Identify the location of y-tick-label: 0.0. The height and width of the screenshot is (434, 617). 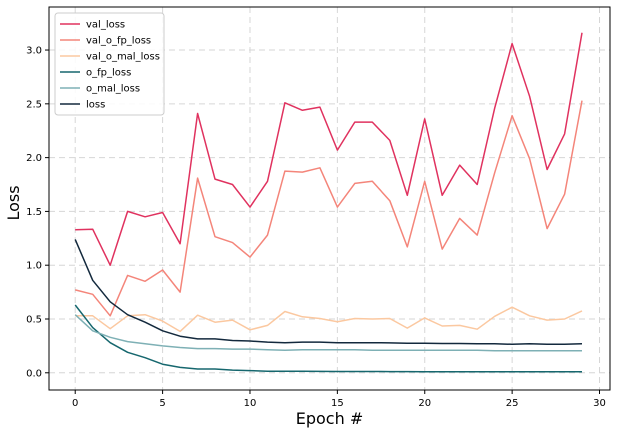
(34, 373).